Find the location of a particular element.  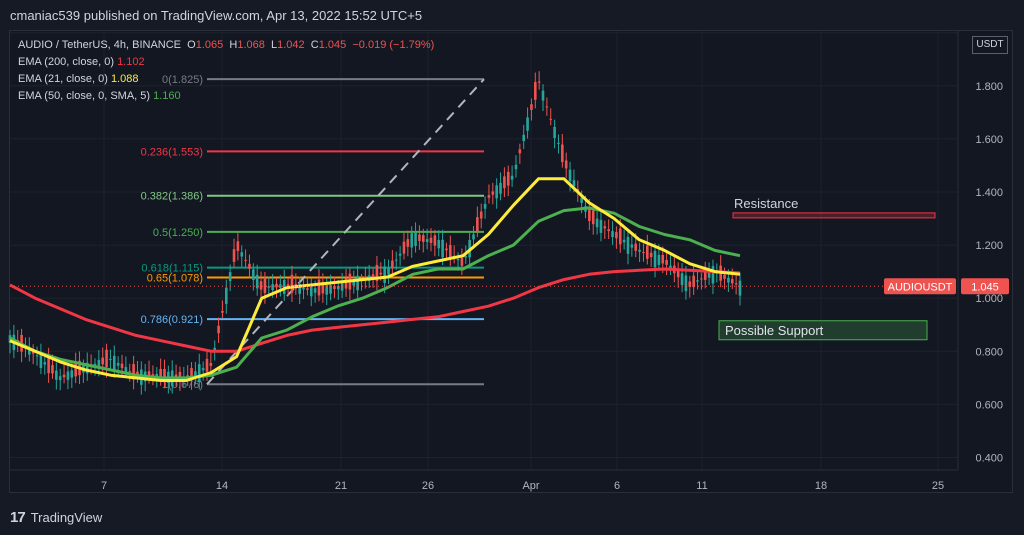

fib-level-label: 0.786(0.921) is located at coordinates (172, 320).